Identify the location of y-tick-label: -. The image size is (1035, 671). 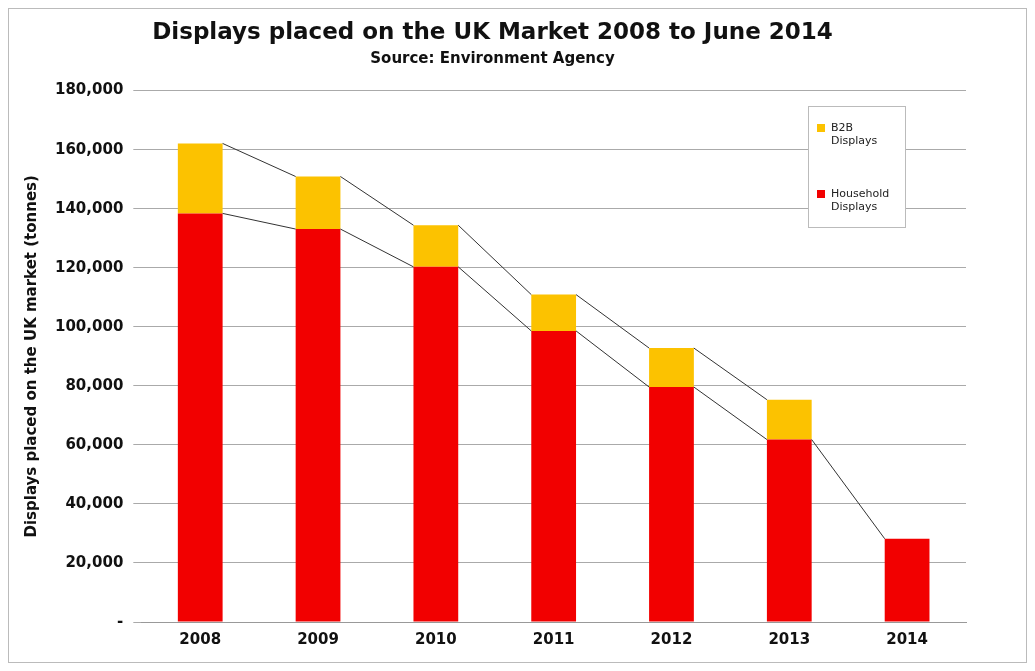
(120, 620).